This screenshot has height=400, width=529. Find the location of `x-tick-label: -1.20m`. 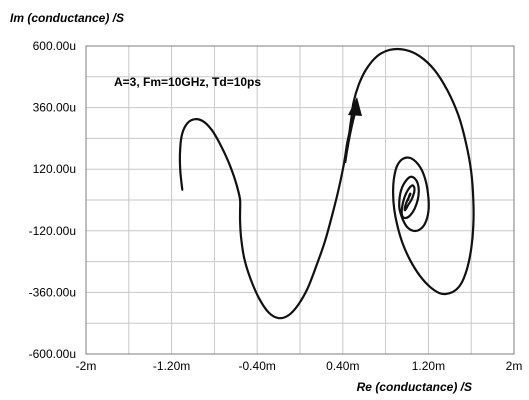

x-tick-label: -1.20m is located at coordinates (171, 366).